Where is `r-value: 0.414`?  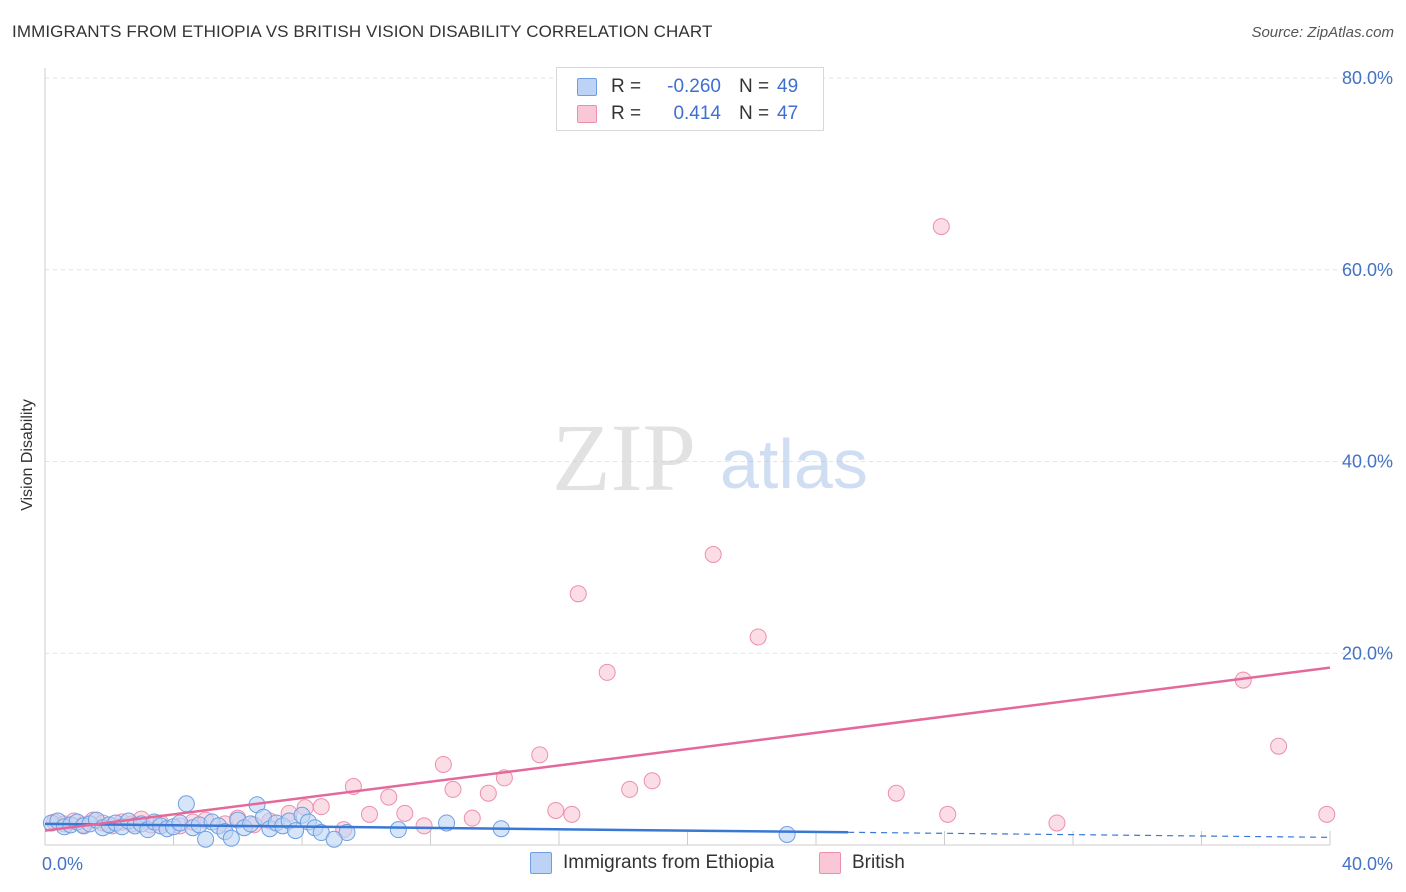 r-value: 0.414 is located at coordinates (697, 113).